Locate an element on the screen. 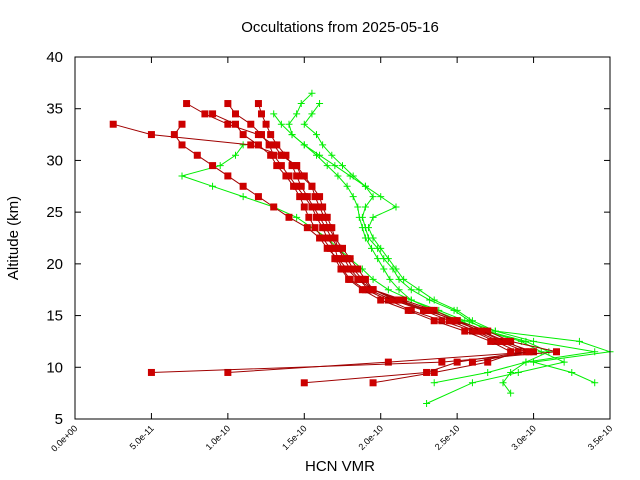 This screenshot has height=480, width=640. x-tick-label: 1.0e-10 is located at coordinates (218, 437).